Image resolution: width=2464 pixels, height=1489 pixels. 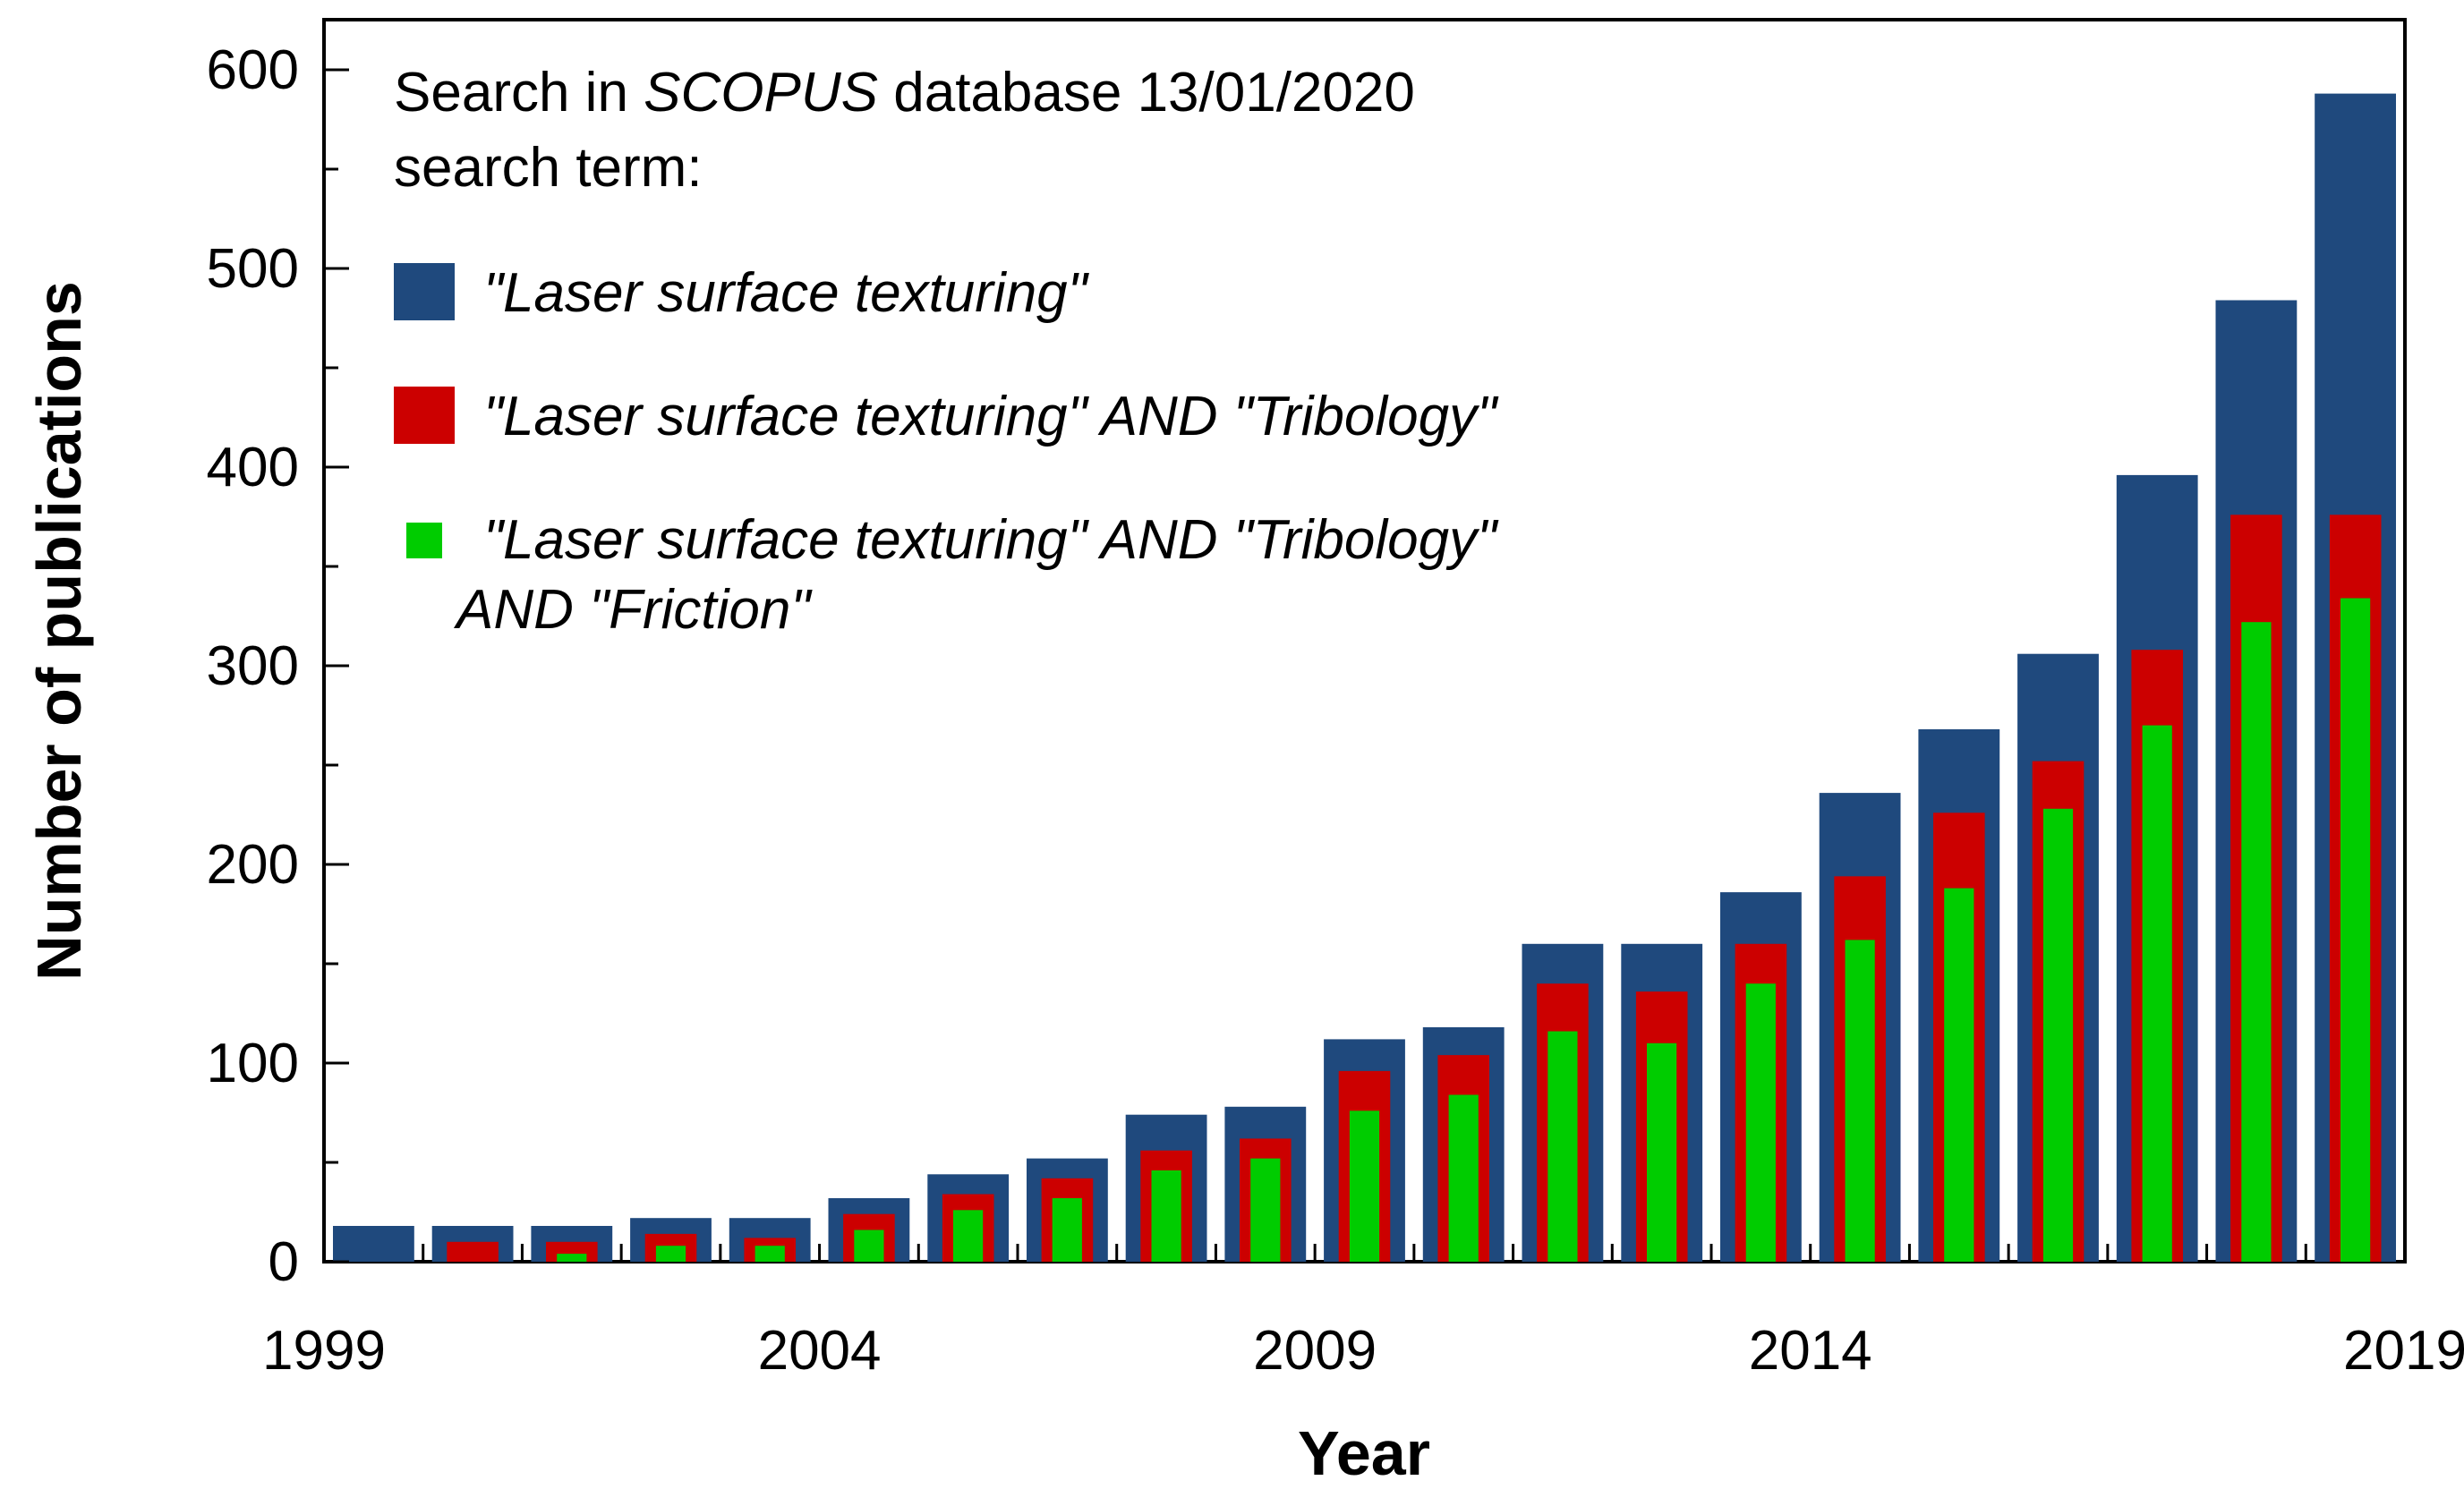 I want to click on x-tick-label-2014: 2014, so click(x=1810, y=1351).